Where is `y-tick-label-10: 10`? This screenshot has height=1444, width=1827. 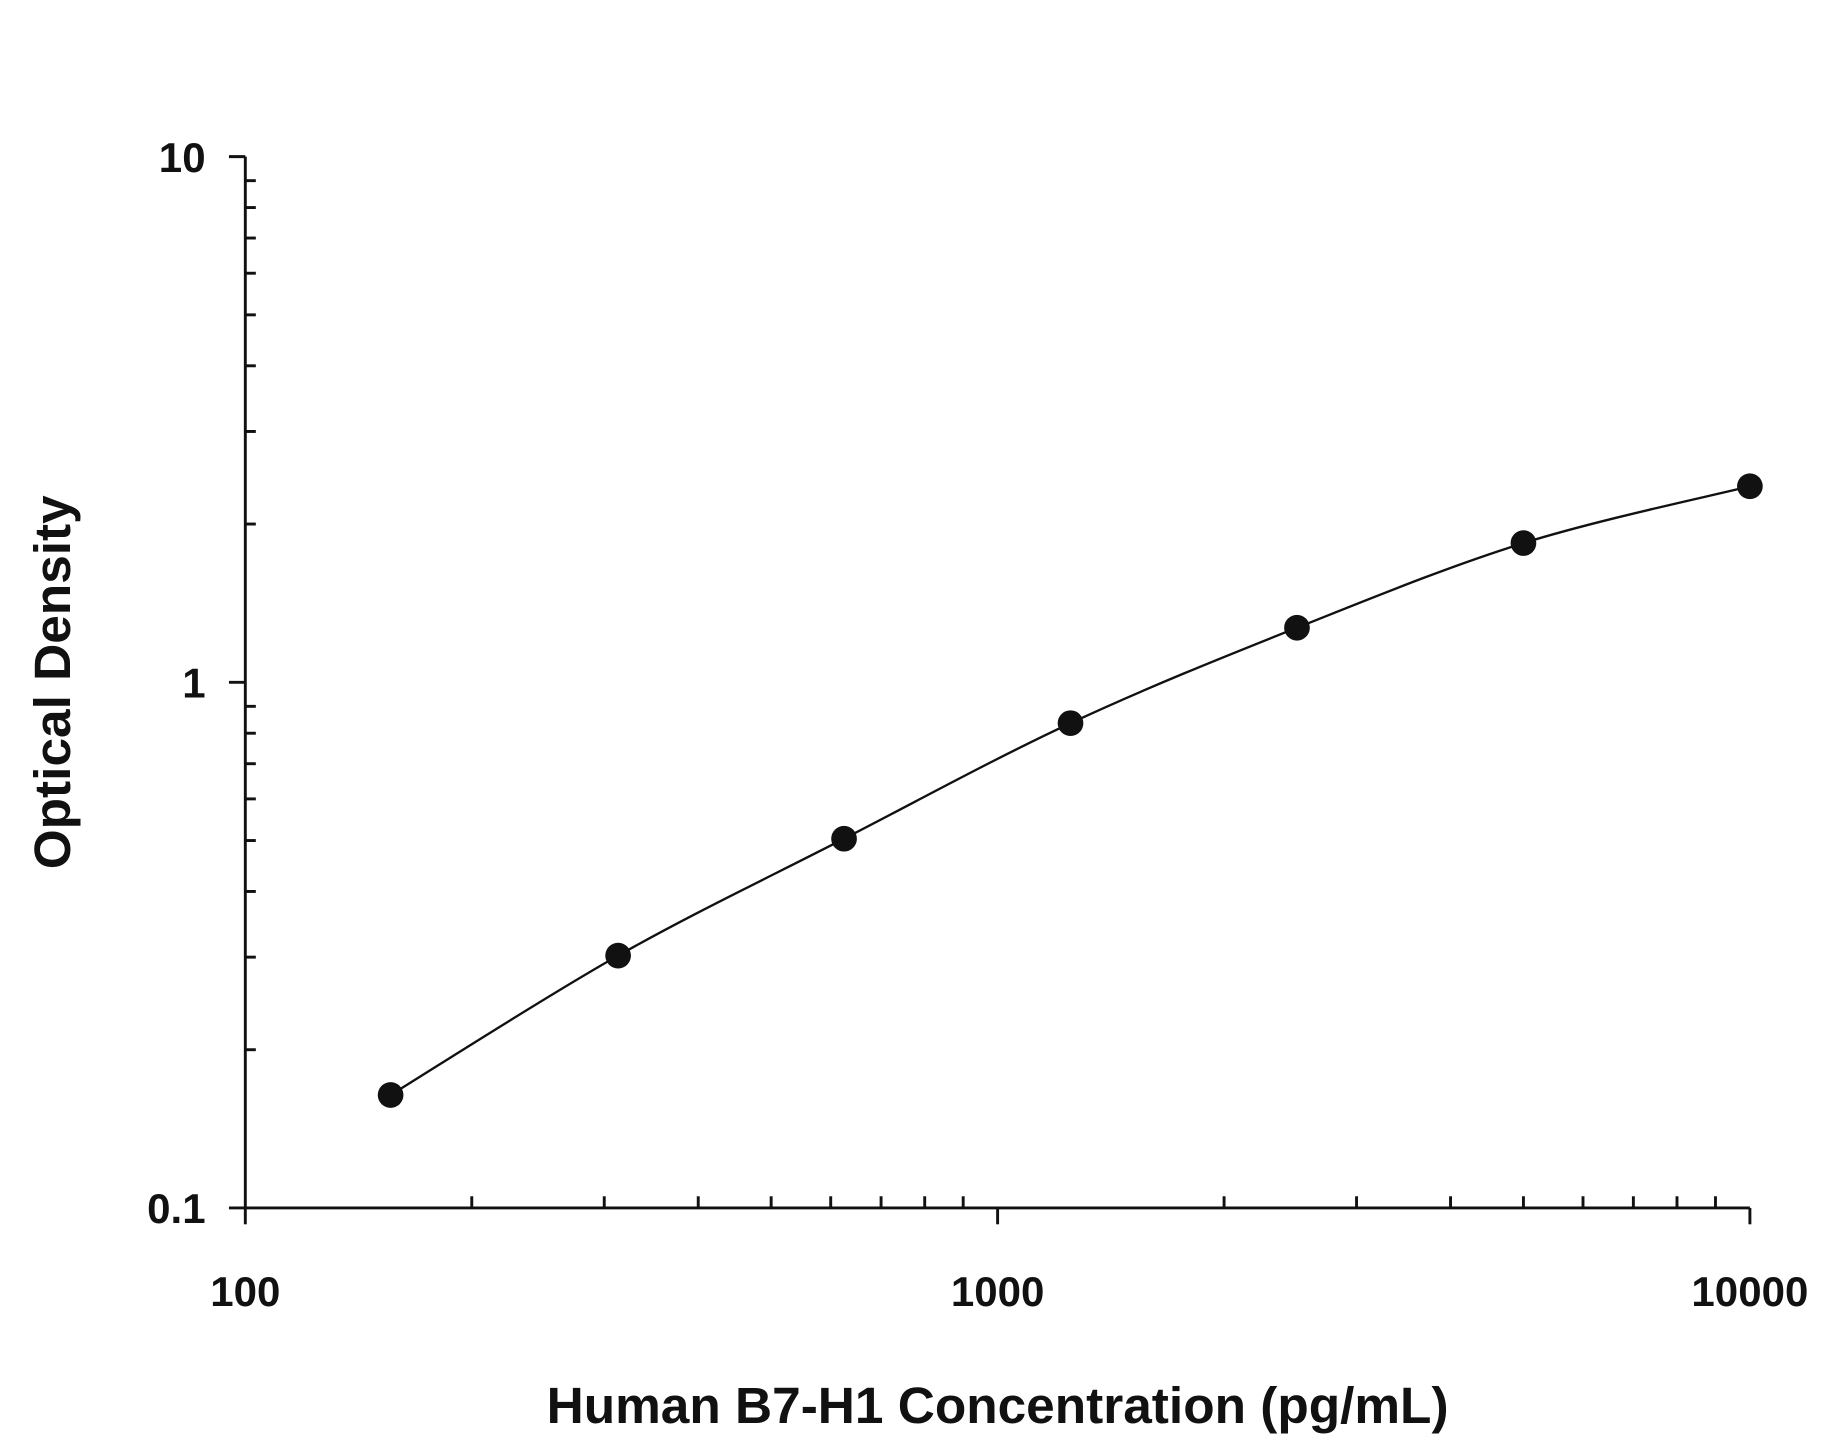
y-tick-label-10: 10 is located at coordinates (182, 157).